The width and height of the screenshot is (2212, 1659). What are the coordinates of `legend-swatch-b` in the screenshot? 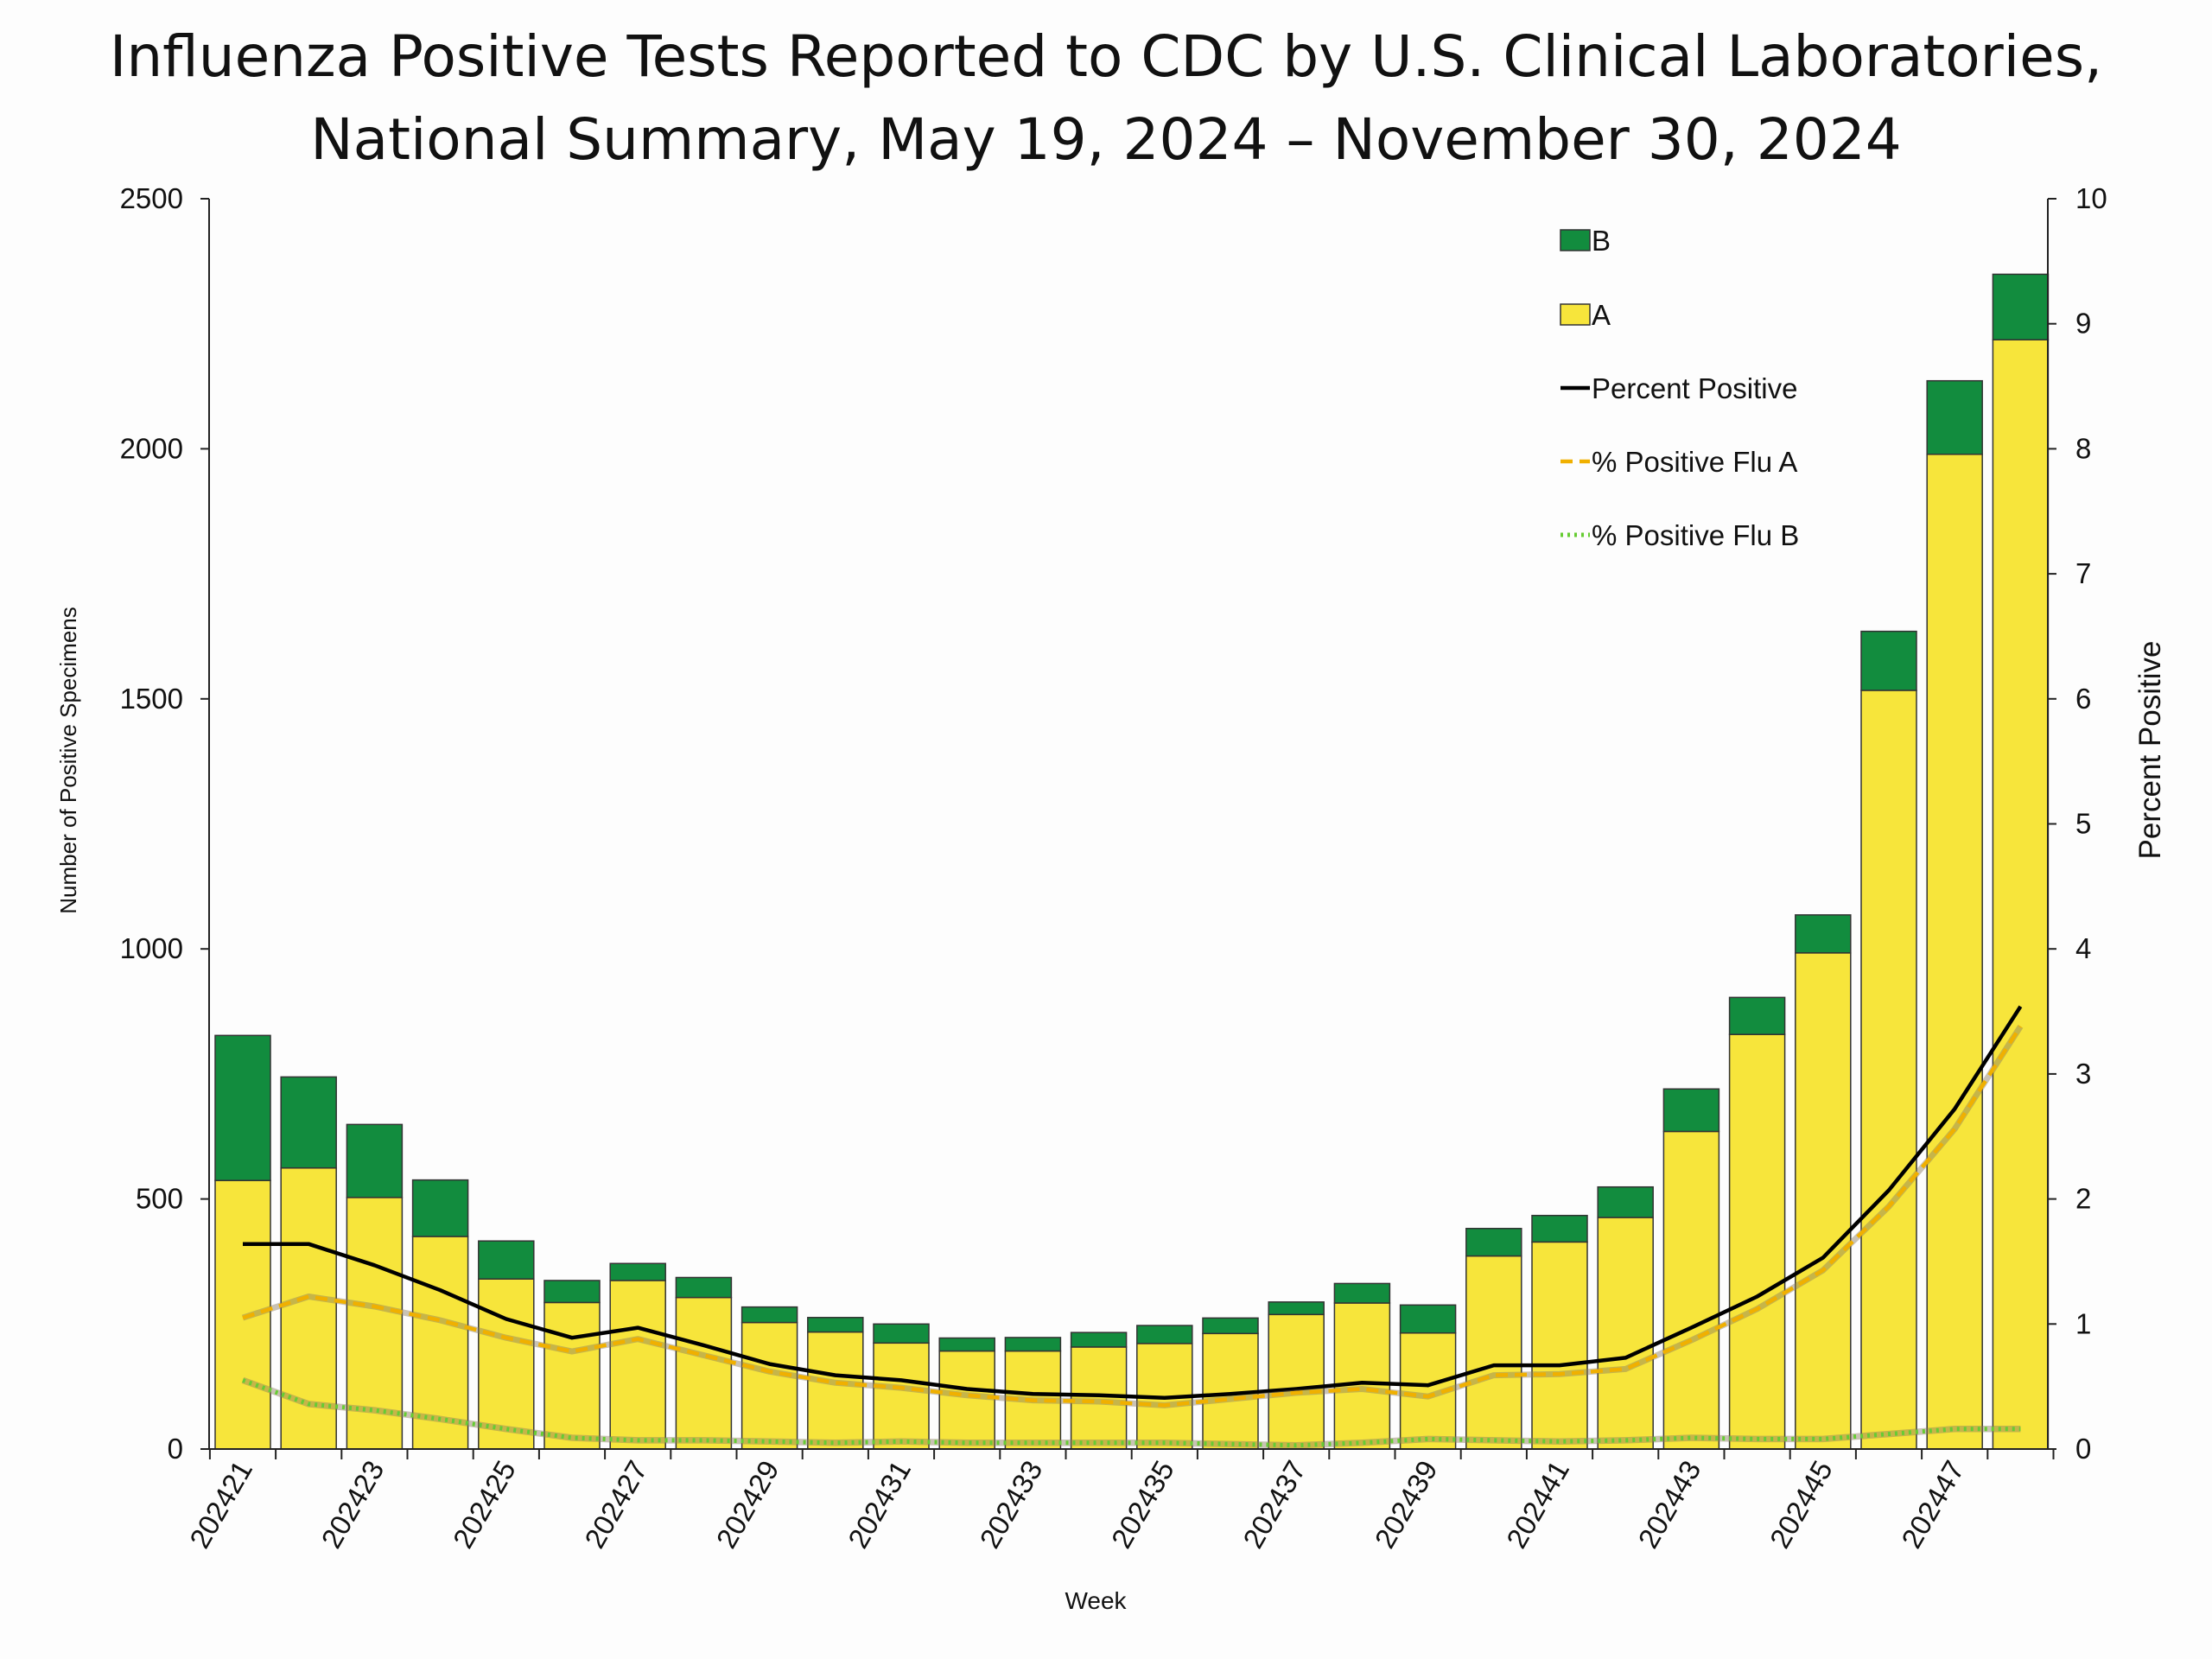 It's located at (1575, 240).